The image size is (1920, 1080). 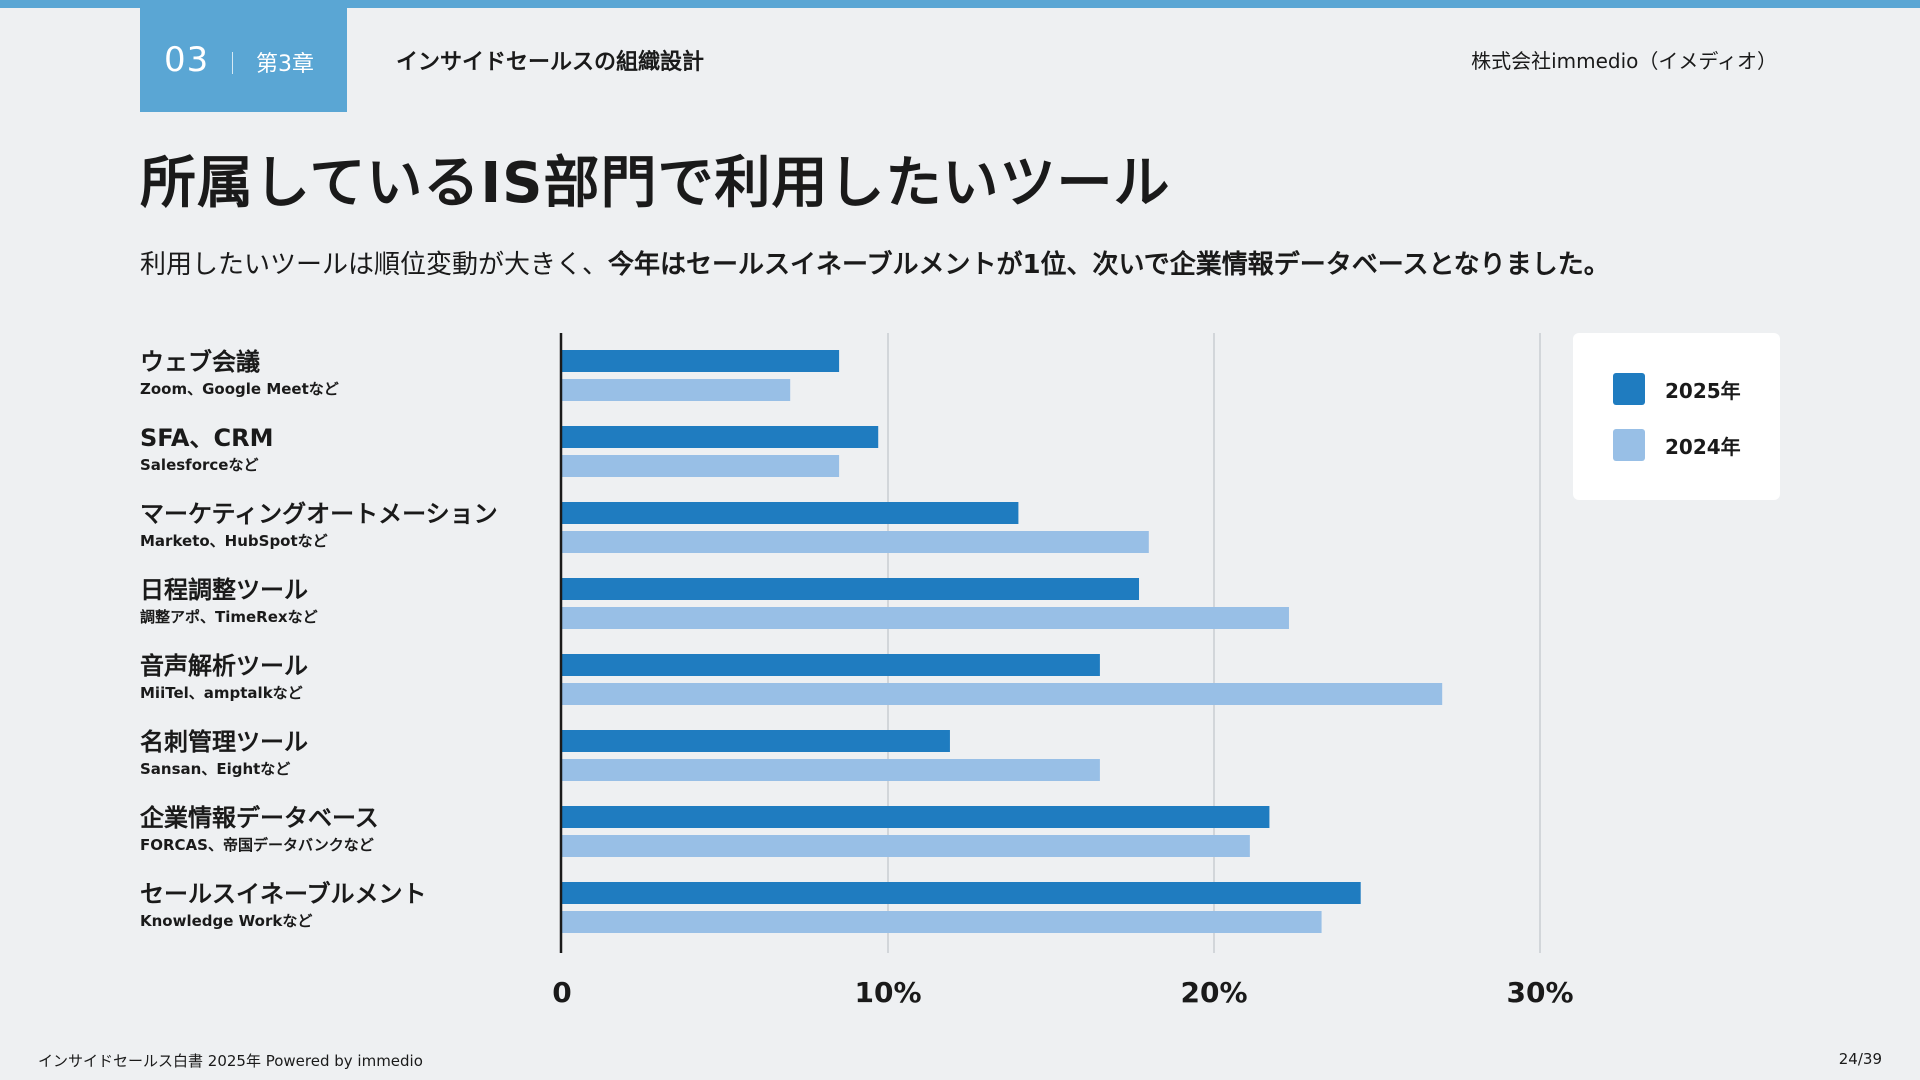 What do you see at coordinates (561, 992) in the screenshot?
I see `x-tick-label-0: 0` at bounding box center [561, 992].